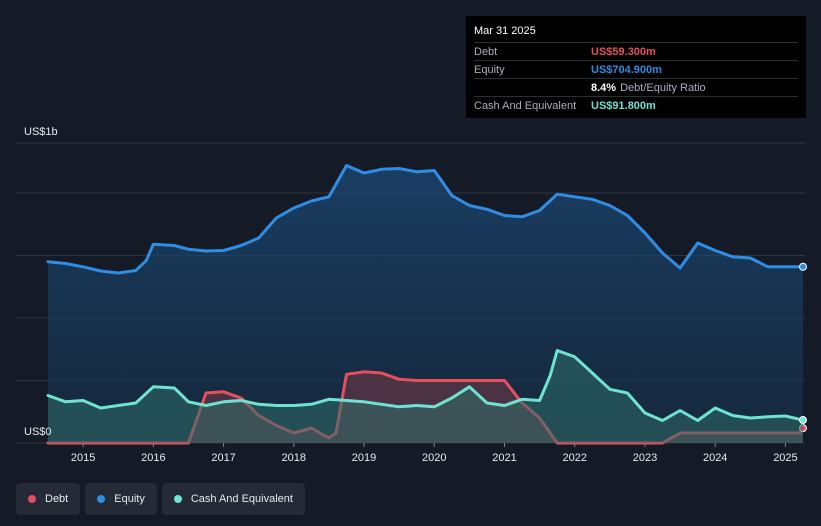 The height and width of the screenshot is (526, 821). I want to click on x-tick-label: 2016, so click(153, 458).